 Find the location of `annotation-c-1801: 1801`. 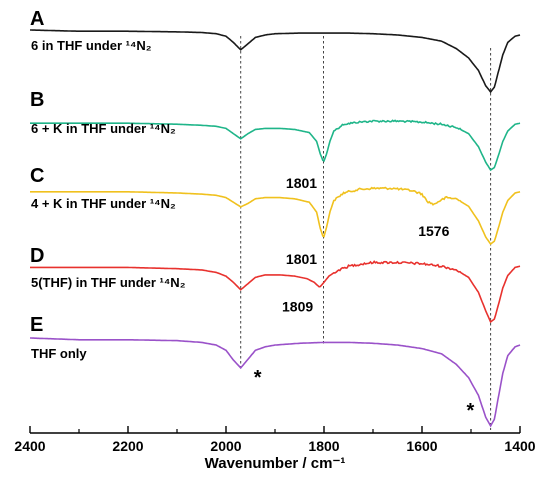

annotation-c-1801: 1801 is located at coordinates (301, 259).